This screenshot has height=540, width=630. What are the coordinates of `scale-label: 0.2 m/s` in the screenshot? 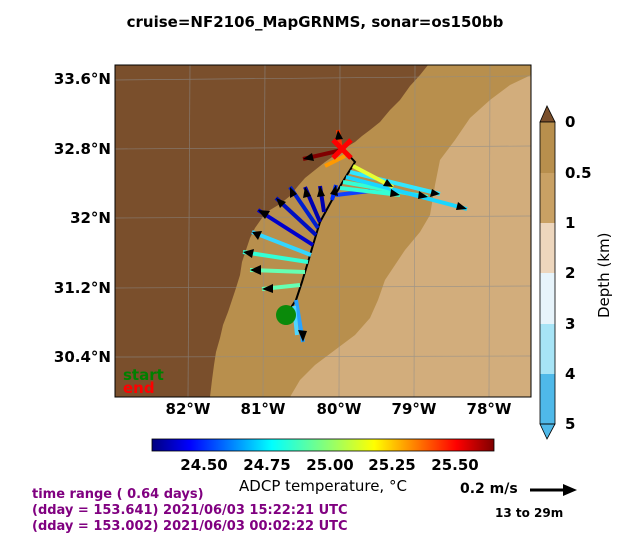 It's located at (489, 489).